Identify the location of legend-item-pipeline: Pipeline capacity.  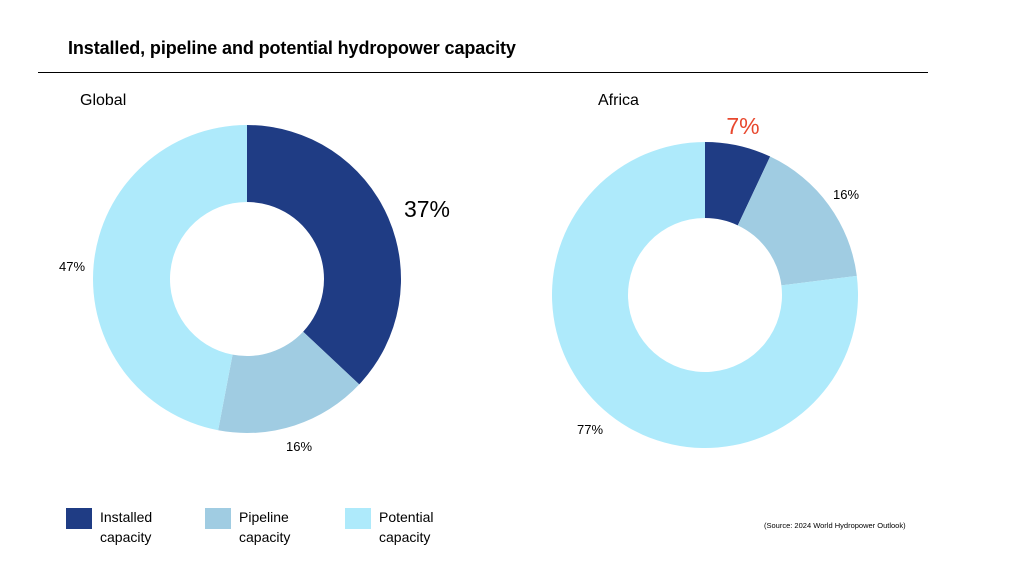
(257, 527).